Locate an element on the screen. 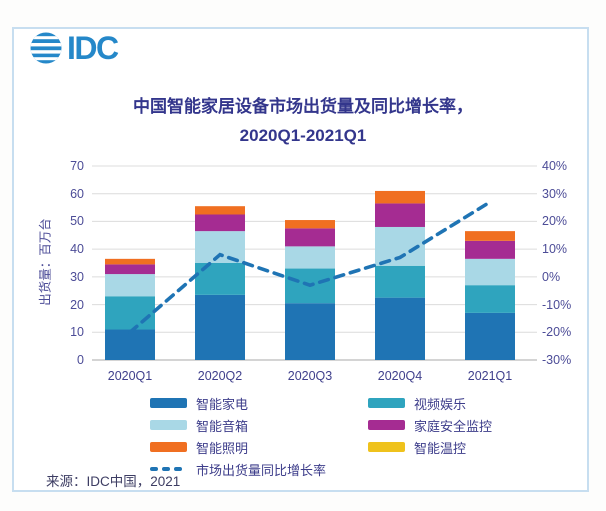 This screenshot has height=511, width=606. left-axis-tick: 10 is located at coordinates (77, 332).